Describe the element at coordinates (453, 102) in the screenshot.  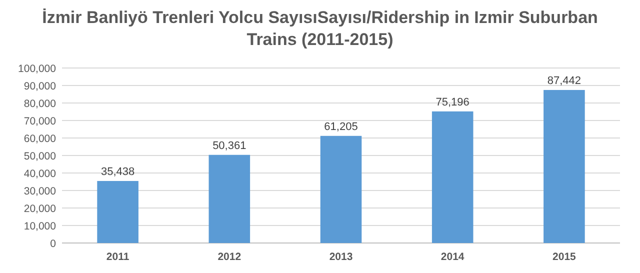
I see `data-label: 75,196` at that location.